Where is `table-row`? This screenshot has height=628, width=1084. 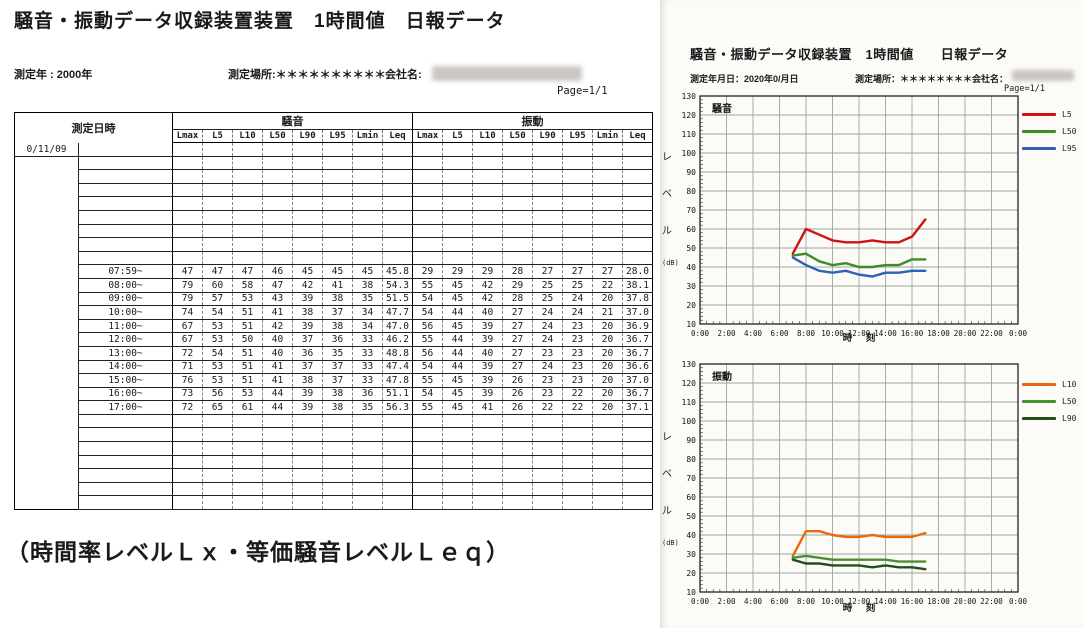
table-row is located at coordinates (334, 503).